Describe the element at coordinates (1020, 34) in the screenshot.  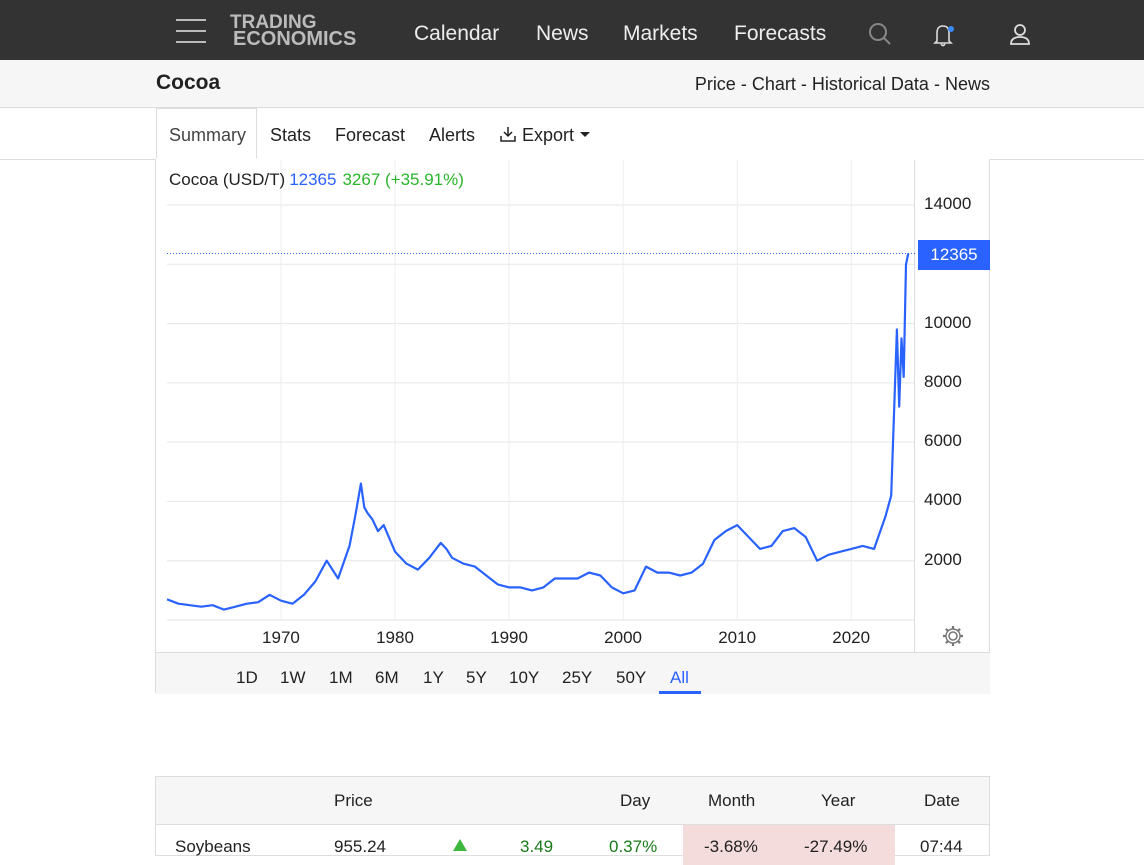
I see `user-account-icon` at that location.